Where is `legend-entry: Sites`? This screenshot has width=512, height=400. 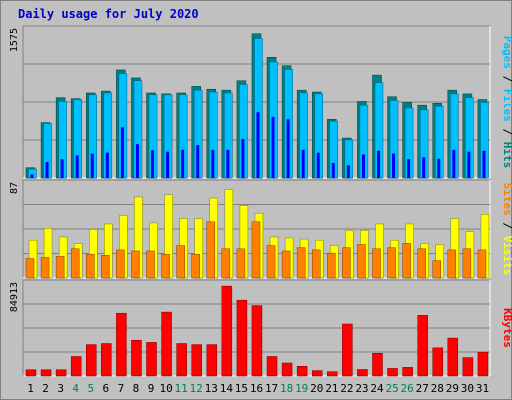
legend-entry: Sites is located at coordinates (506, 199).